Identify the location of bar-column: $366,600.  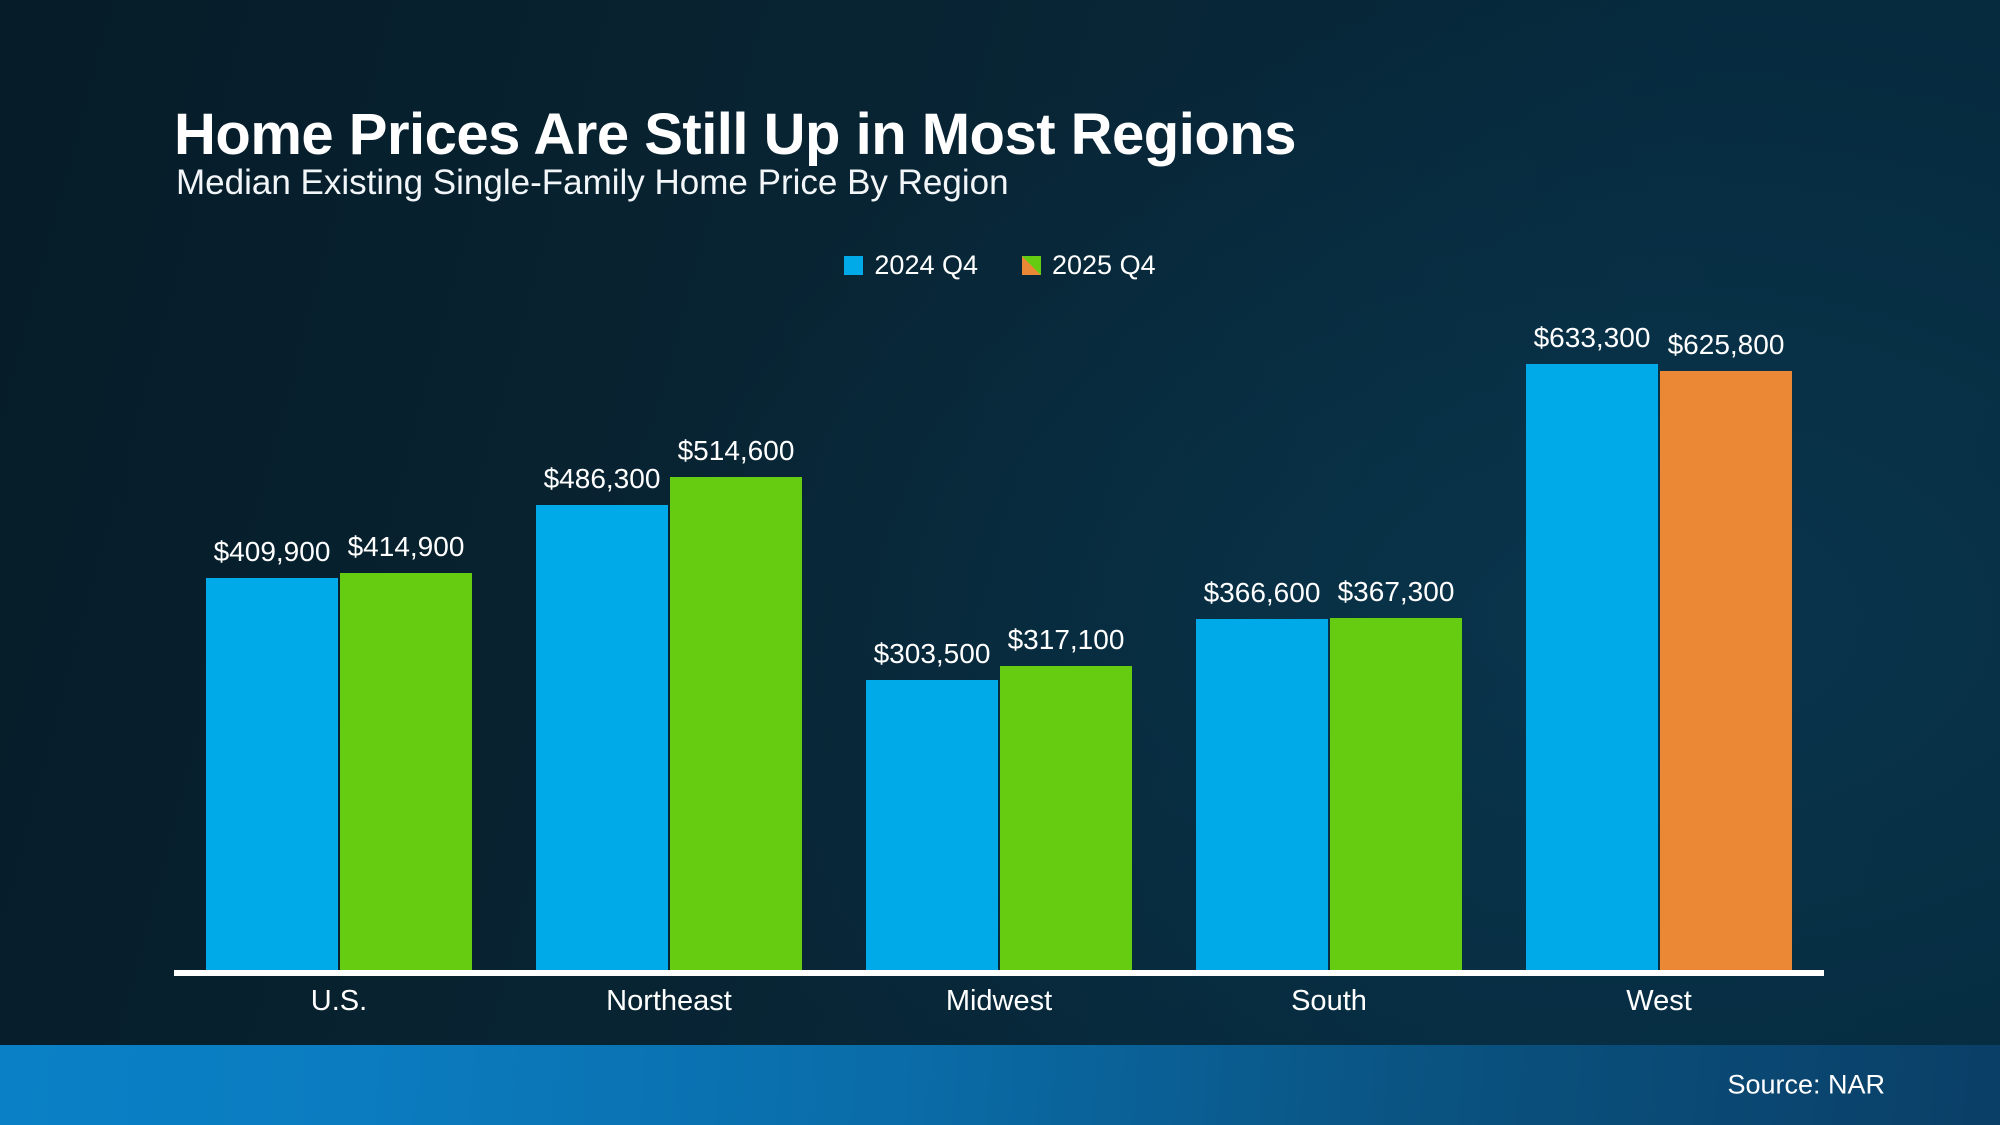
(1262, 635).